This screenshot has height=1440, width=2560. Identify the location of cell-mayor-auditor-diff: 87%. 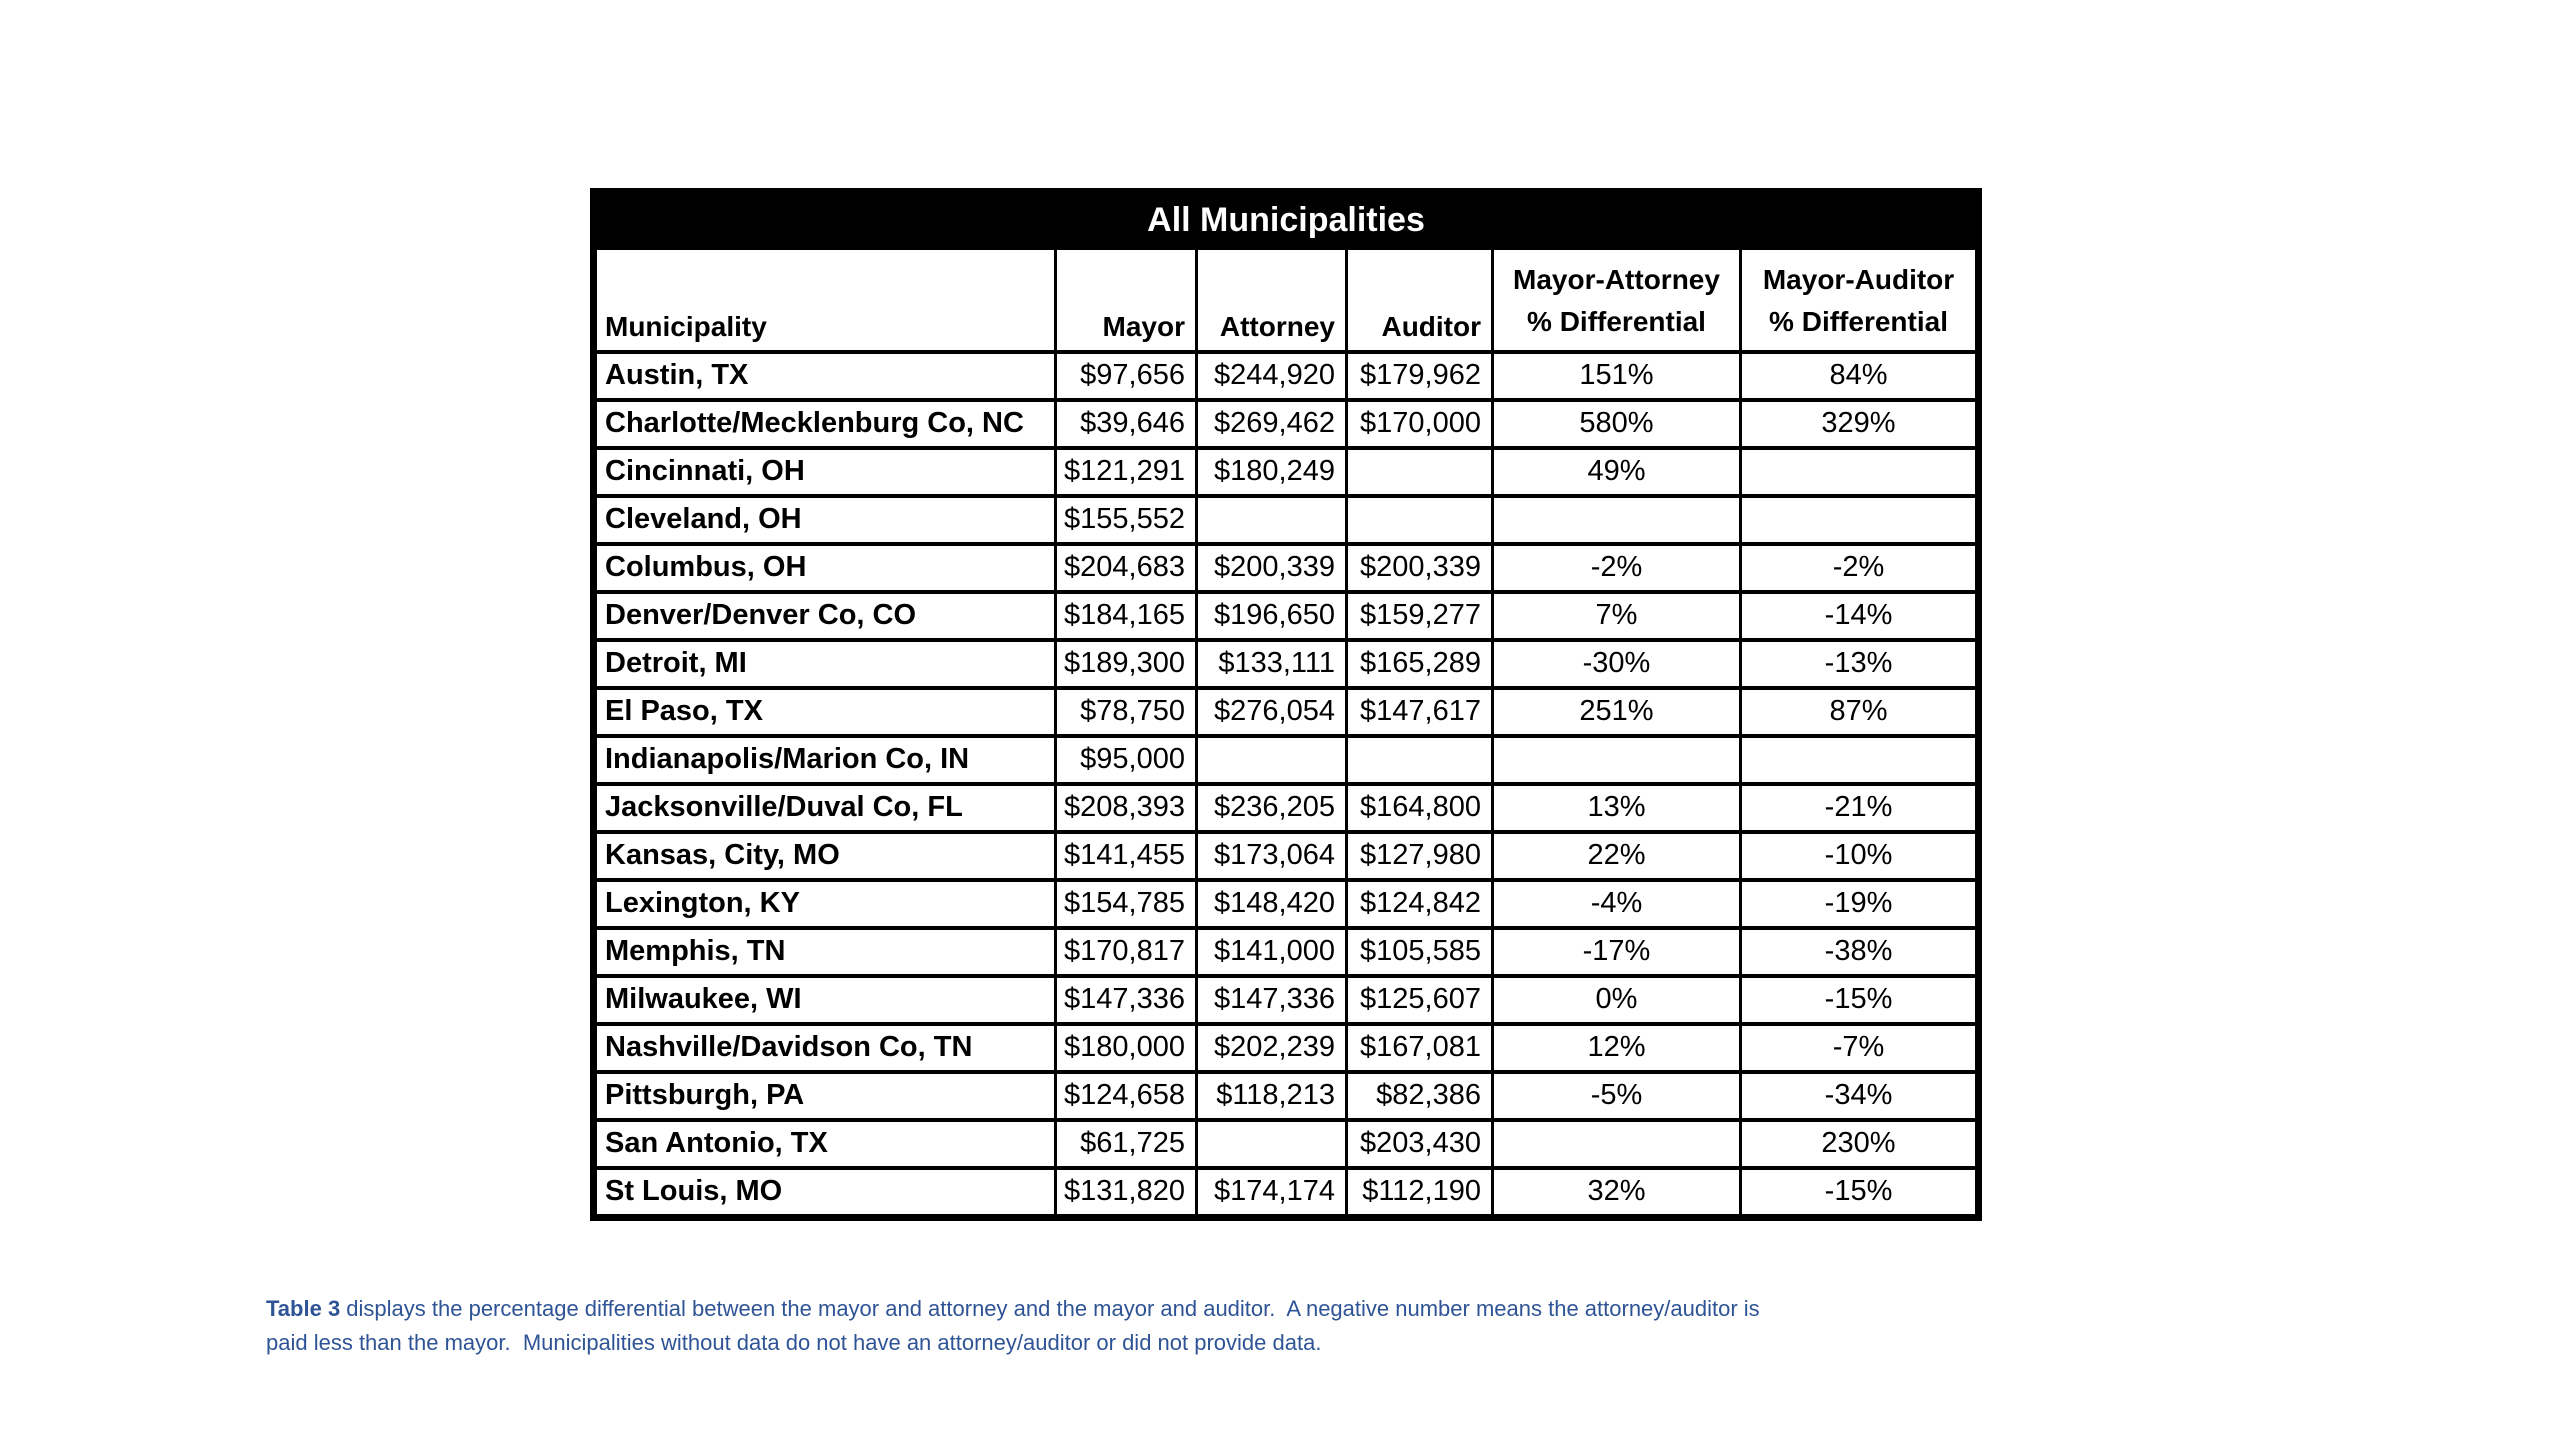
(1859, 712).